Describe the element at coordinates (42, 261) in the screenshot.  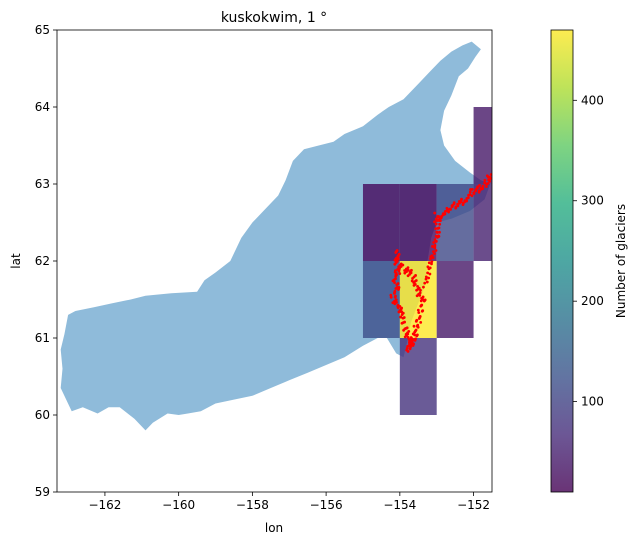
I see `y-tick-label: 62` at that location.